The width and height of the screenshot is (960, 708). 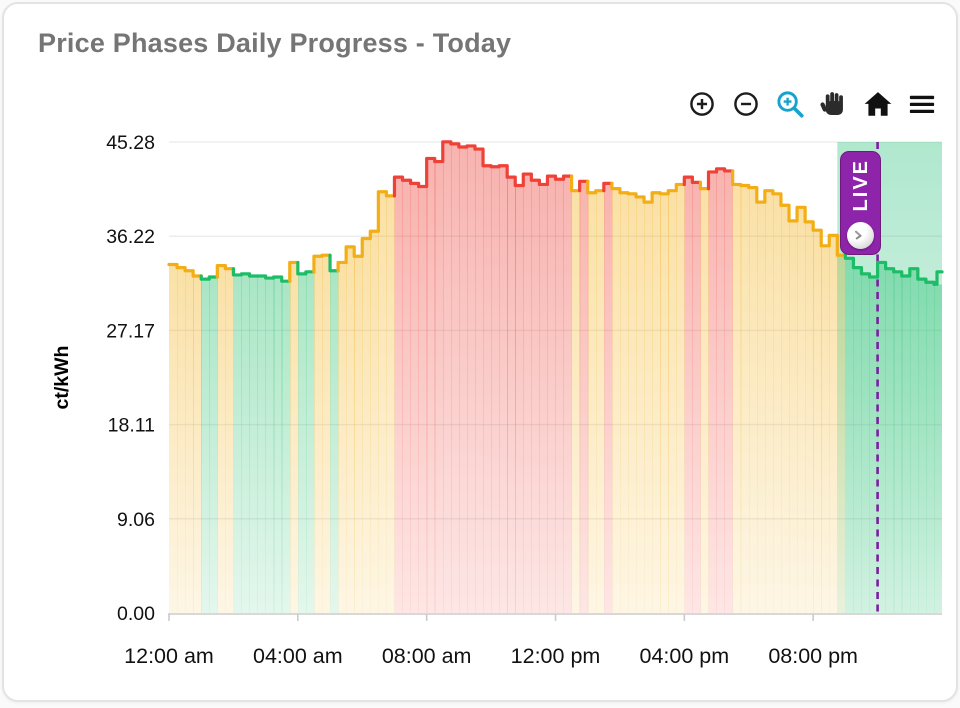 I want to click on live-badge: LIVE, so click(x=860, y=203).